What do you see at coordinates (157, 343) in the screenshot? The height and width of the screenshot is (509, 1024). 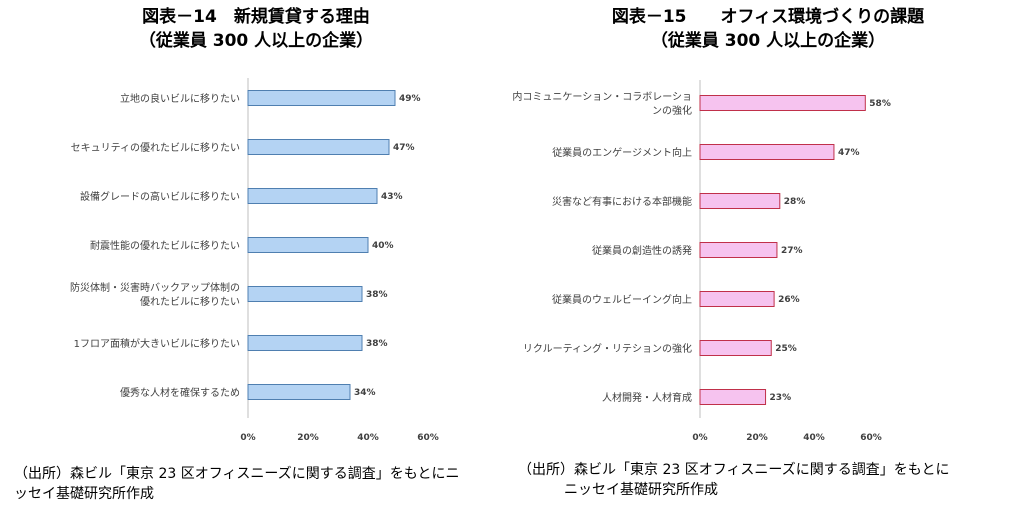 I see `category-label: 1フロア面積が大きいビルに移りたい` at bounding box center [157, 343].